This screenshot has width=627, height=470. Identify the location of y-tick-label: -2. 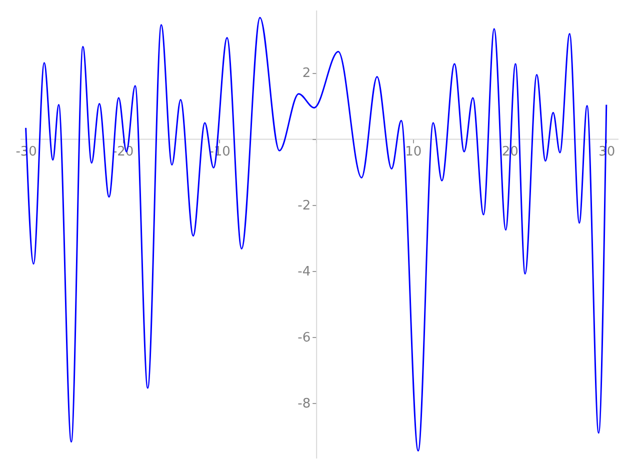
(304, 206).